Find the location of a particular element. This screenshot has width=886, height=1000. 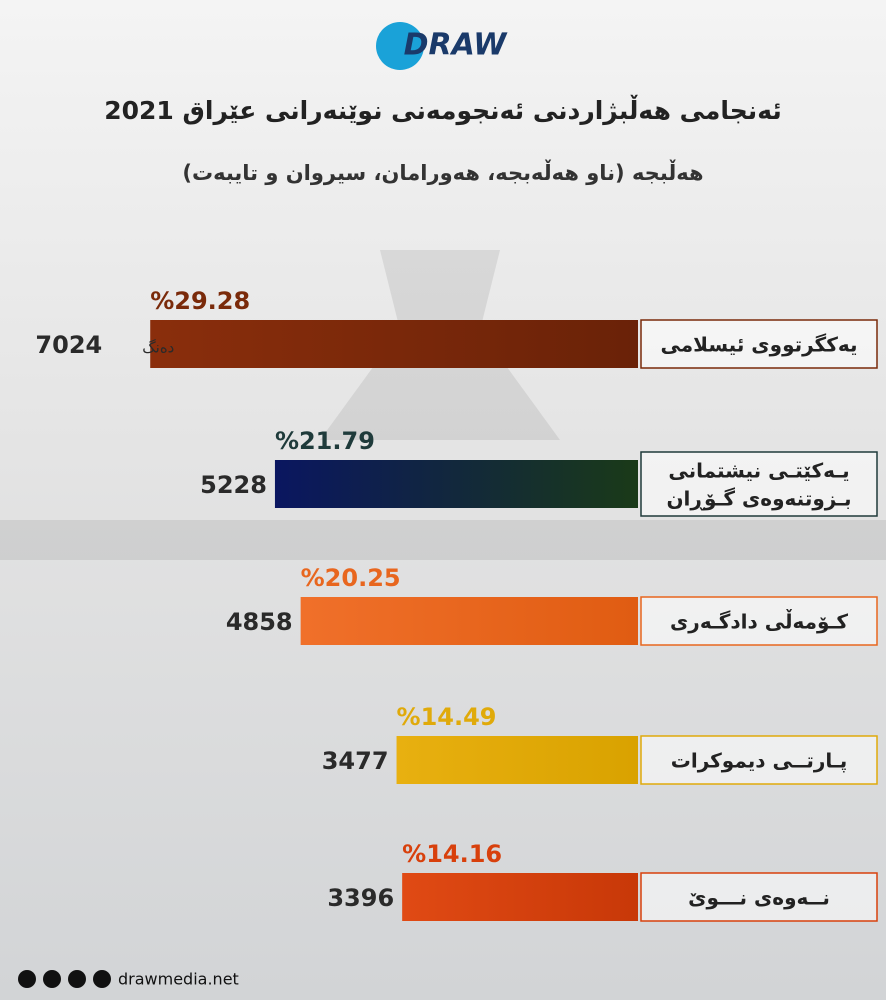

category-label: پـارتــی دیموکرات is located at coordinates (759, 761).